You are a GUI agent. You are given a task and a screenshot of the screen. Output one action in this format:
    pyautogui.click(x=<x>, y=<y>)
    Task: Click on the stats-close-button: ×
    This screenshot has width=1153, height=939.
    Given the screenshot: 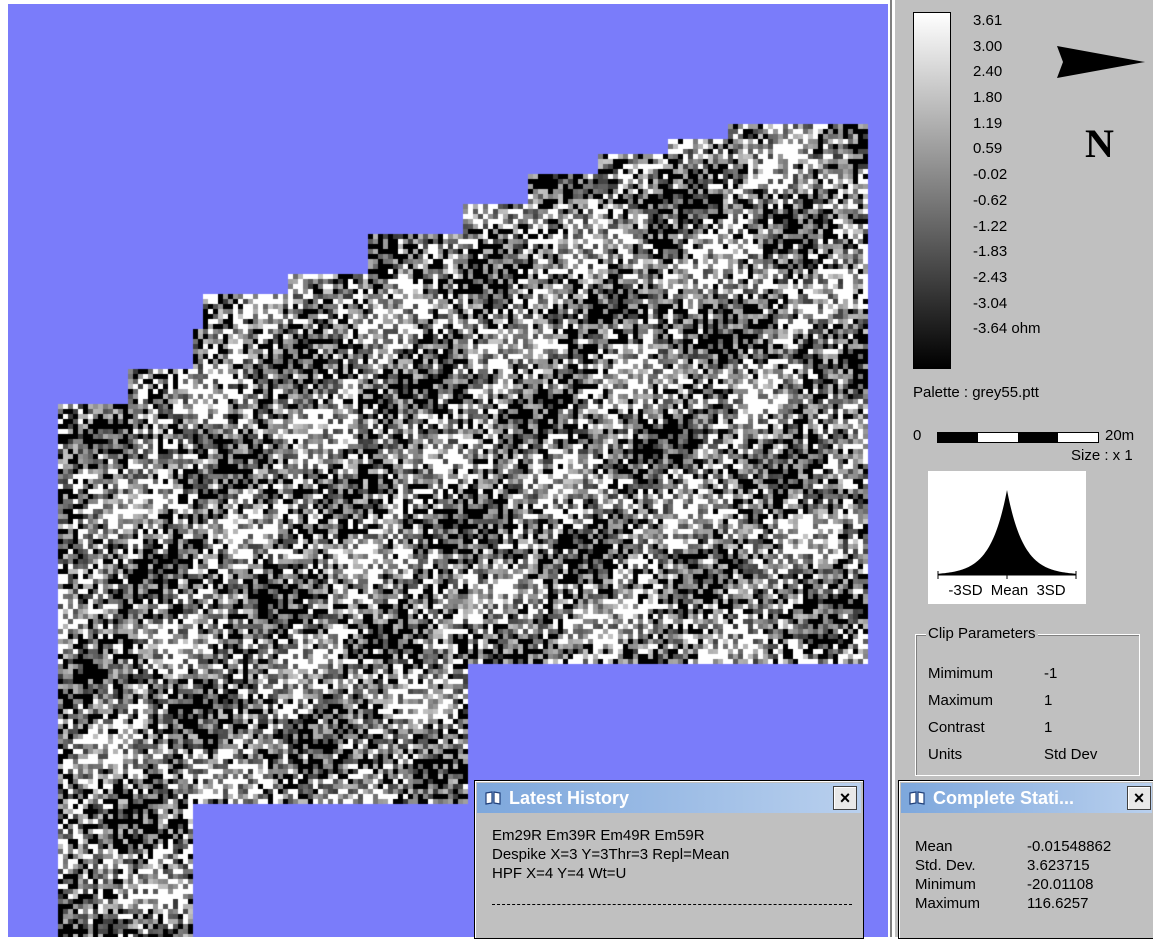 What is the action you would take?
    pyautogui.click(x=1139, y=798)
    